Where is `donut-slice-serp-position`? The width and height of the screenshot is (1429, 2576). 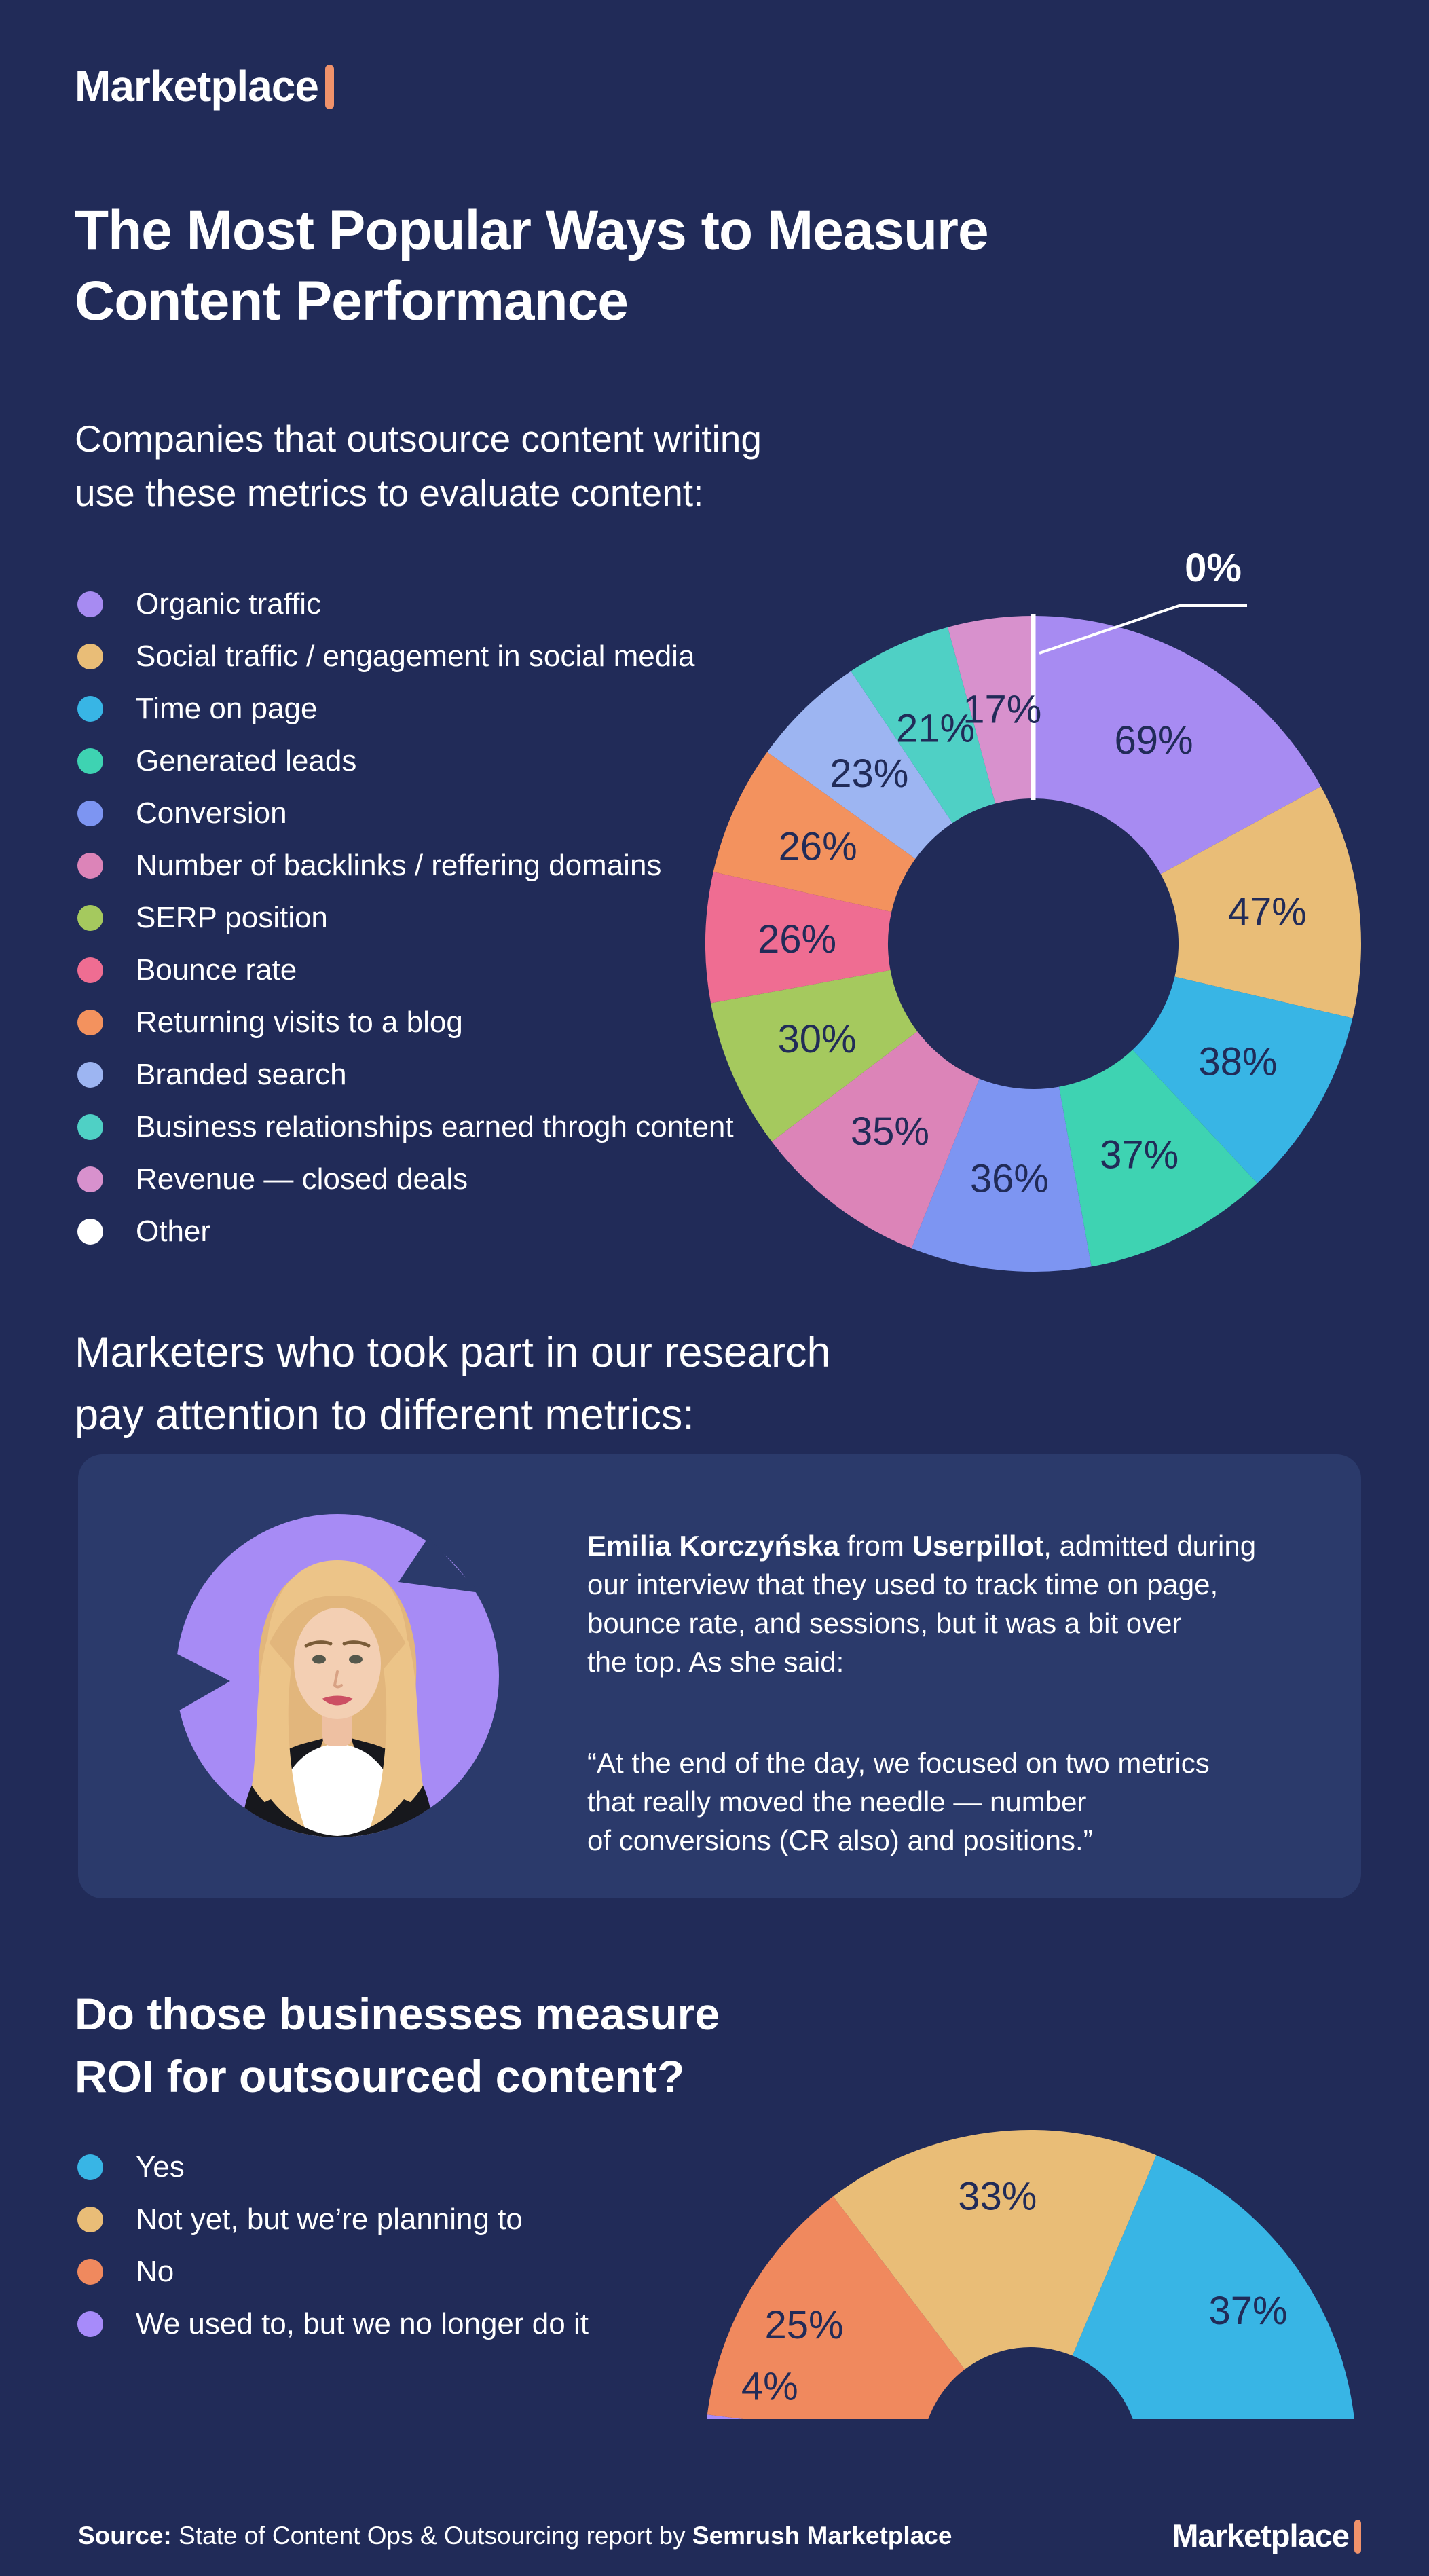 donut-slice-serp-position is located at coordinates (814, 1056).